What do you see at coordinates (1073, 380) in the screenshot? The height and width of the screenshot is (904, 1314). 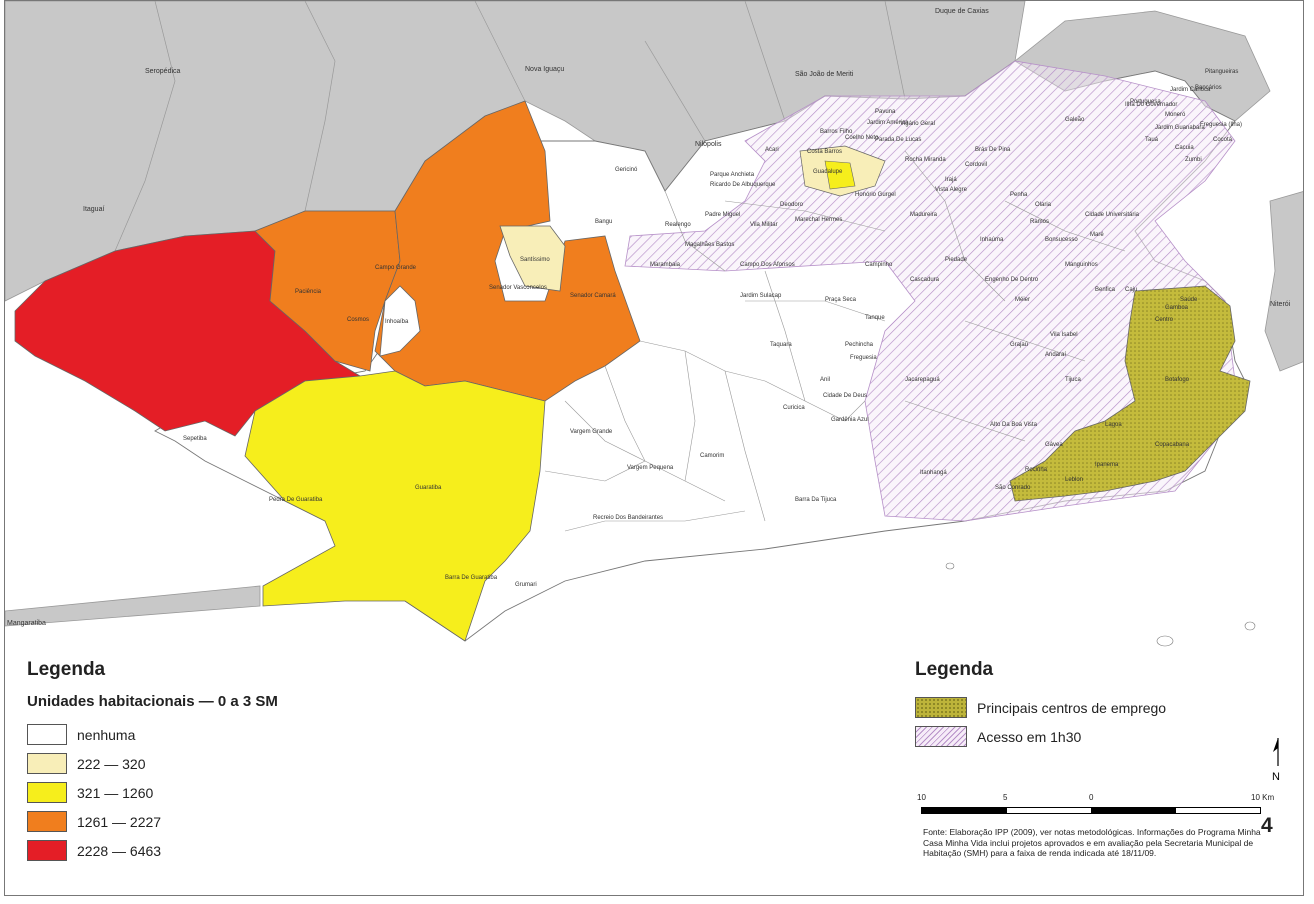 I see `label-tijuca: Tijuca` at bounding box center [1073, 380].